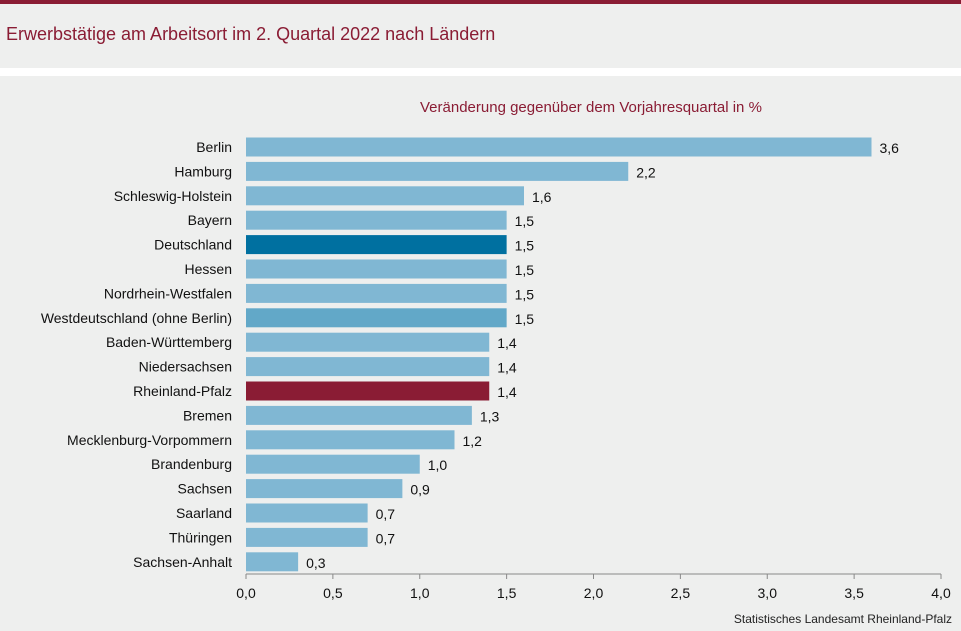  I want to click on x-tick-label: 3,5, so click(854, 593).